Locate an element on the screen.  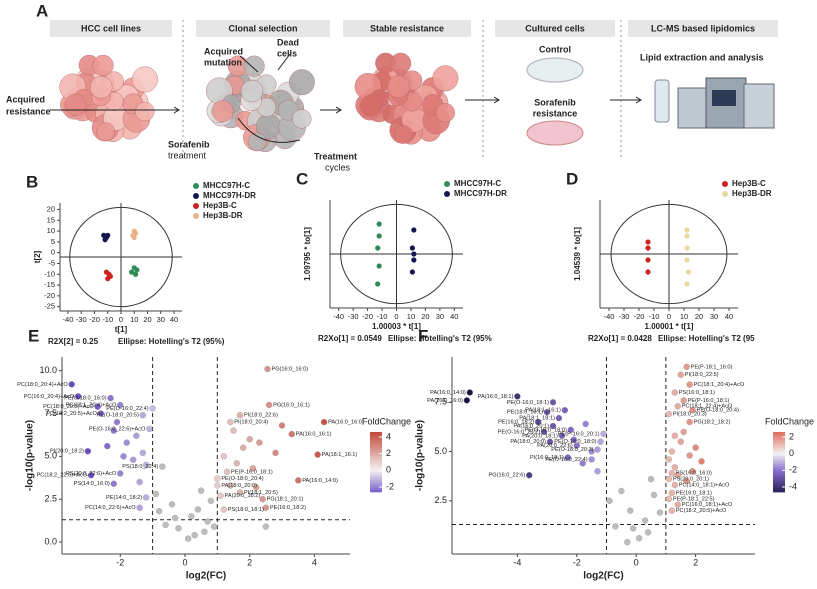
legend-label: Hep3B-DR is located at coordinates (752, 193).